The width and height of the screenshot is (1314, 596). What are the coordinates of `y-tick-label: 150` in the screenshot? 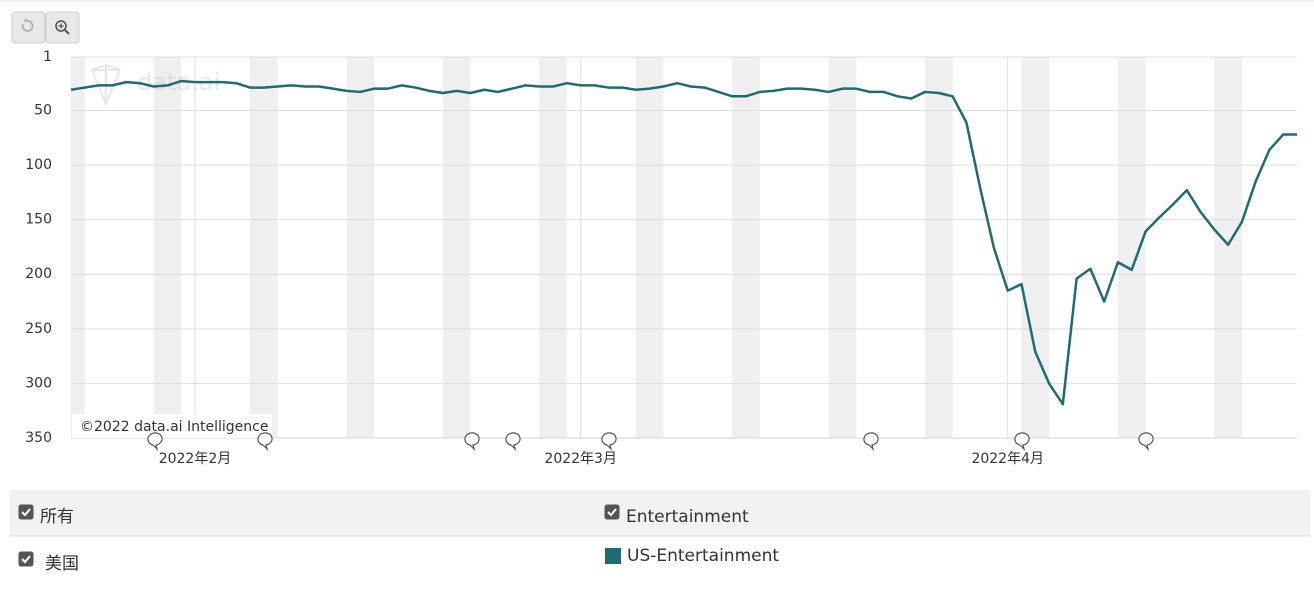 It's located at (38, 220).